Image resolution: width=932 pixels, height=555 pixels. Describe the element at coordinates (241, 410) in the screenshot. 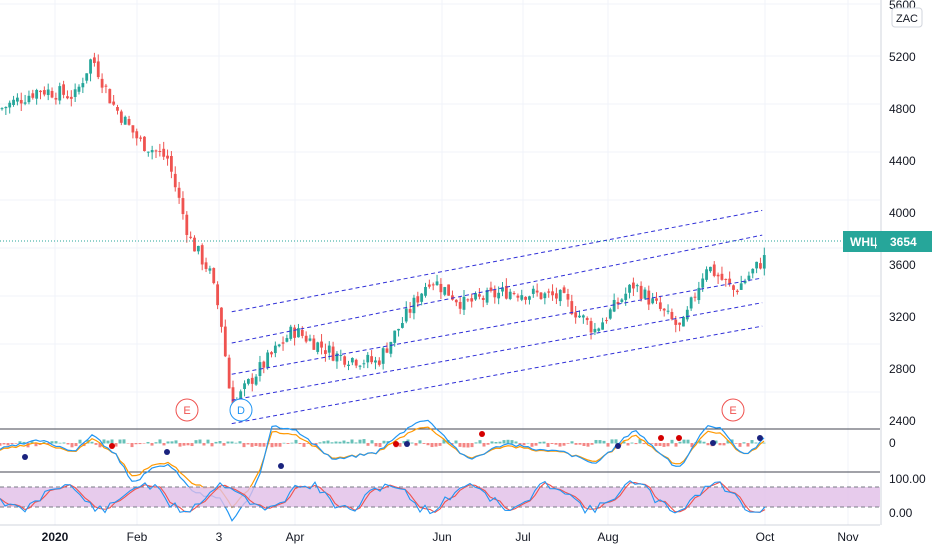

I see `event-marker-dividend: D` at that location.